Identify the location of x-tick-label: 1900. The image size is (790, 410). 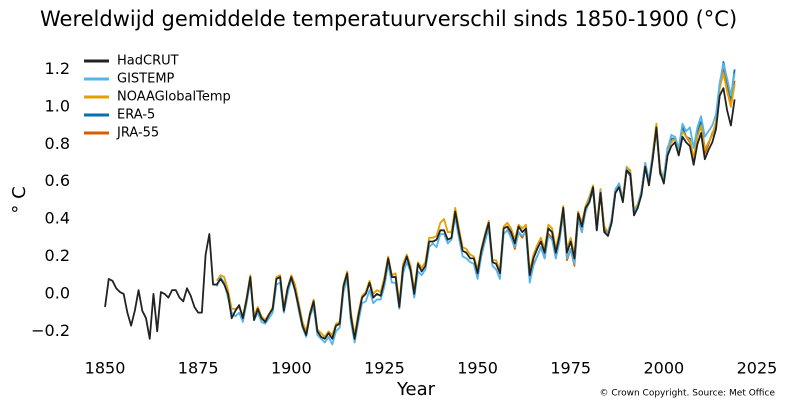
(291, 368).